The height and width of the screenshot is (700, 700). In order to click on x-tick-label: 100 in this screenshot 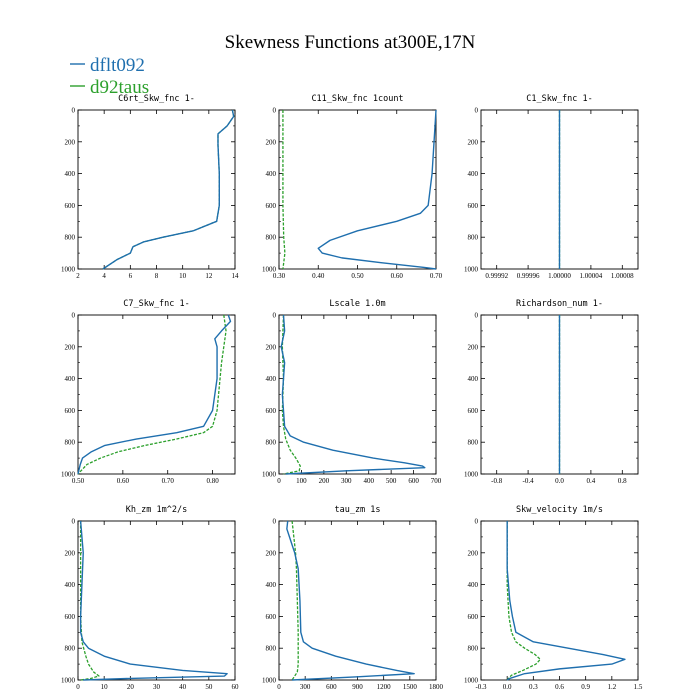, I will do `click(301, 481)`.